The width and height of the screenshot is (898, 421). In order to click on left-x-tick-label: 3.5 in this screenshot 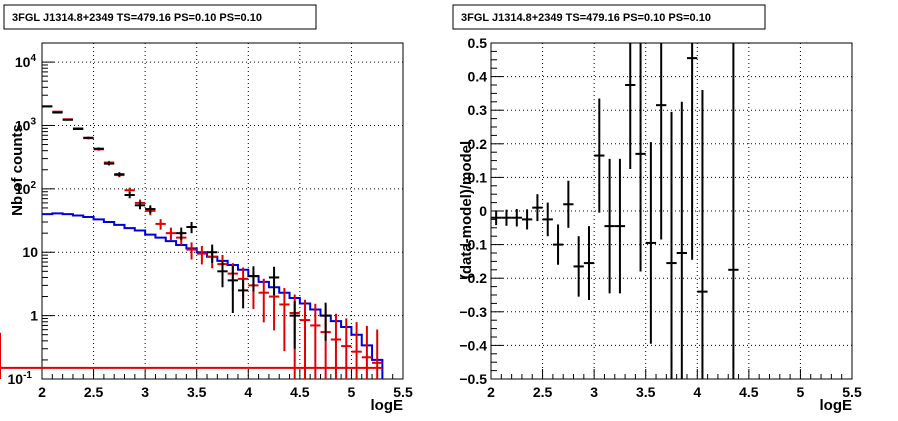, I will do `click(197, 392)`.